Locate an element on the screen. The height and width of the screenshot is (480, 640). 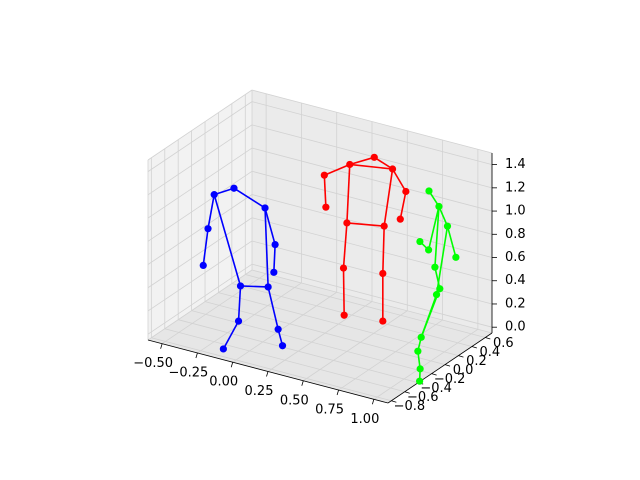
x-tick-label: 0.25 is located at coordinates (259, 391).